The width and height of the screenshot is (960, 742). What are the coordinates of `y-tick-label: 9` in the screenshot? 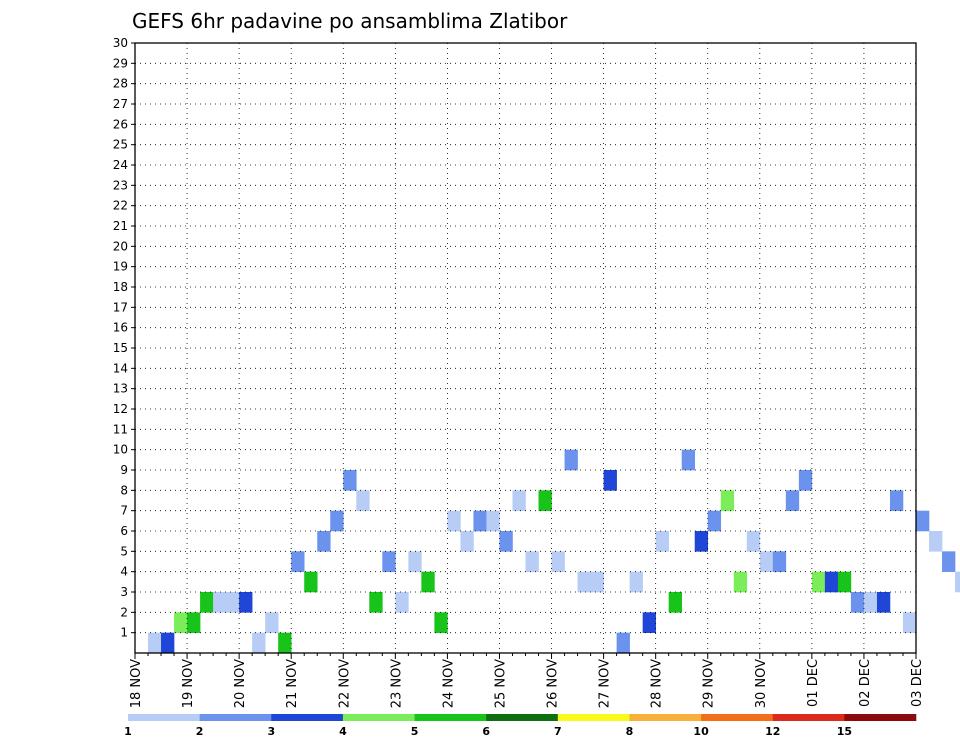 It's located at (124, 470).